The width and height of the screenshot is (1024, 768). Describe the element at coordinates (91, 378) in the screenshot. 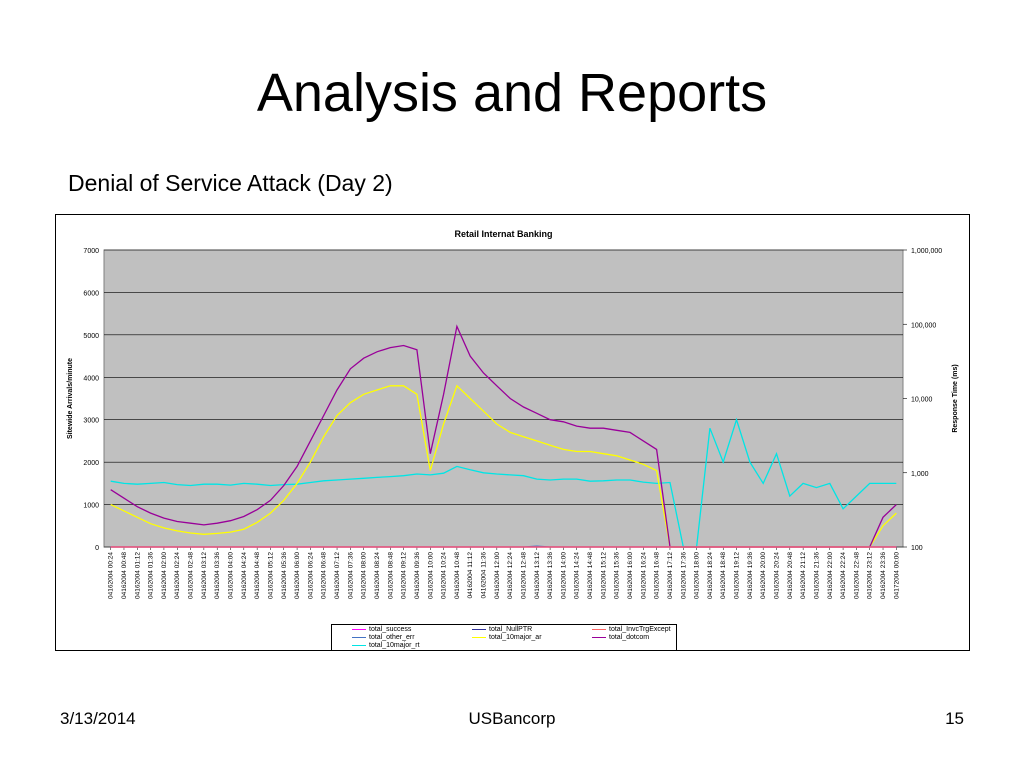

I see `y-tick-label: 4000` at that location.